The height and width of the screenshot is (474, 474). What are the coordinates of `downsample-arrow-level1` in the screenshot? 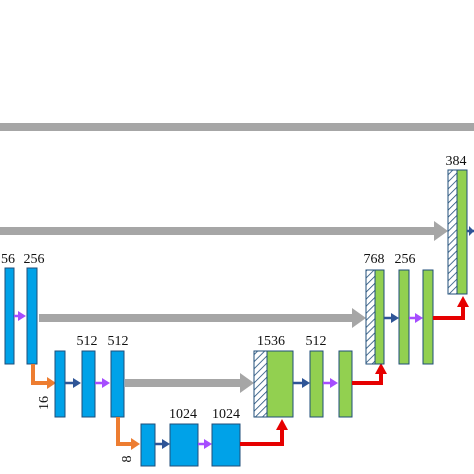 It's located at (39, 374).